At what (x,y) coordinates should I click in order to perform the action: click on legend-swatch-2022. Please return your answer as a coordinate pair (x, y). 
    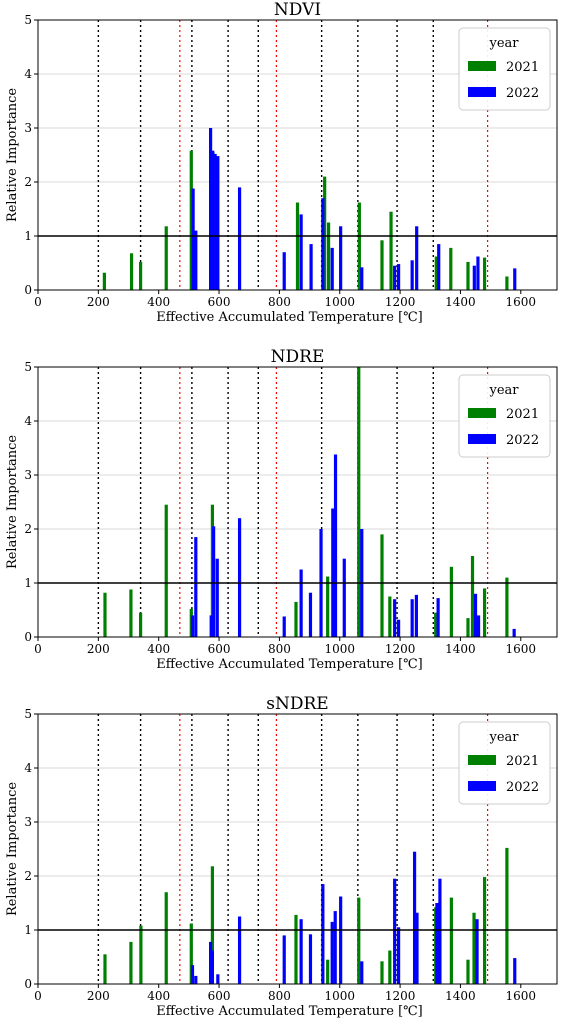
    Looking at the image, I should click on (482, 439).